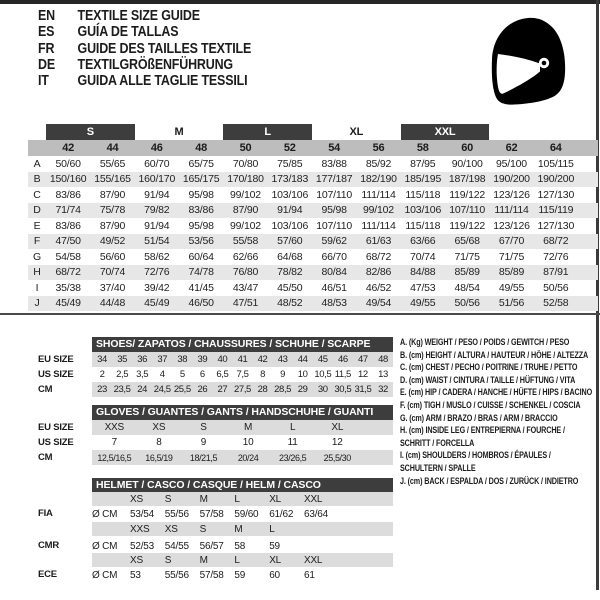 The width and height of the screenshot is (600, 600). Describe the element at coordinates (162, 374) in the screenshot. I see `shoe-size-cell: 4` at that location.